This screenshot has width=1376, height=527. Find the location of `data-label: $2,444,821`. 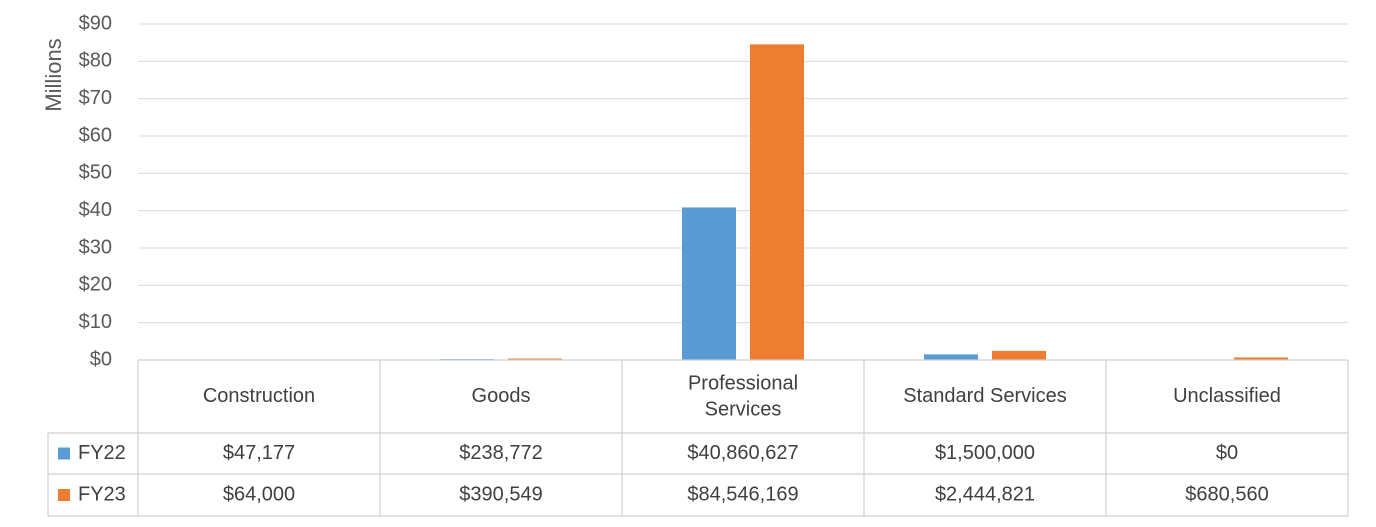

data-label: $2,444,821 is located at coordinates (985, 494).